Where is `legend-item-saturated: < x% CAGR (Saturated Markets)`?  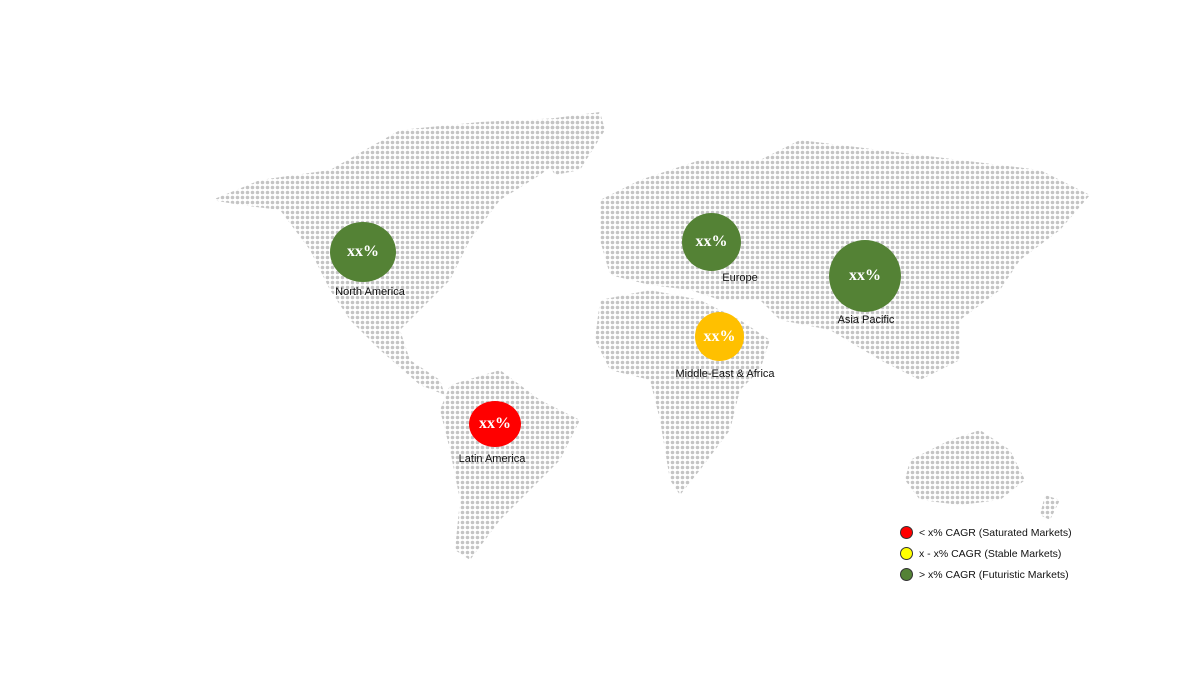
legend-item-saturated: < x% CAGR (Saturated Markets) is located at coordinates (986, 532).